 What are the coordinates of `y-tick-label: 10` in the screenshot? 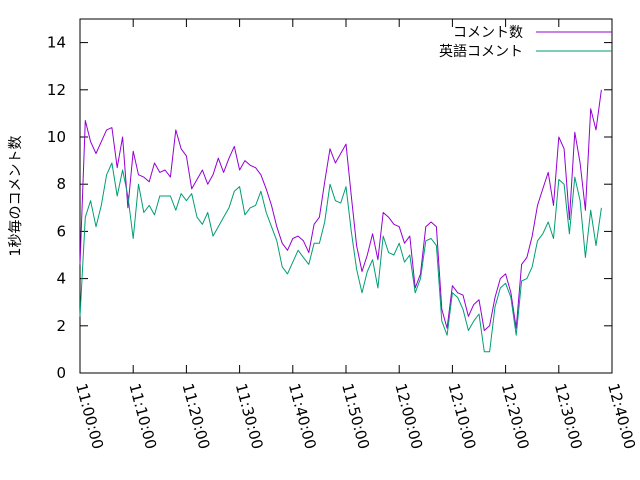 It's located at (56, 137).